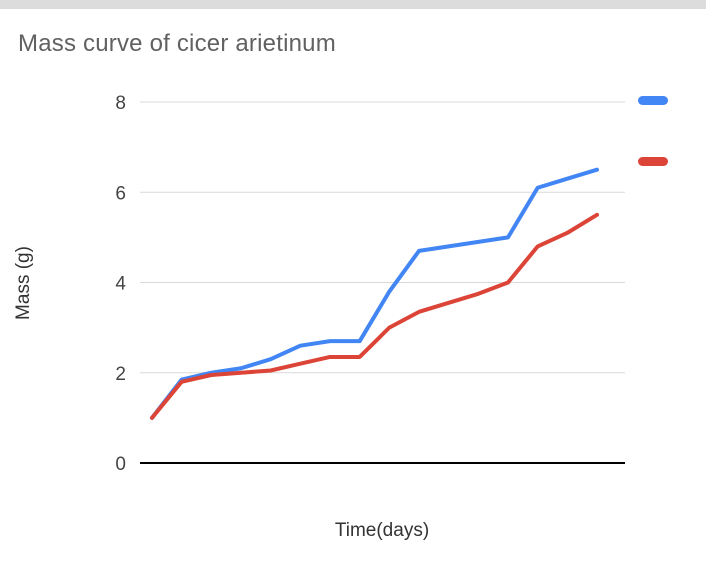 This screenshot has height=580, width=706. What do you see at coordinates (120, 374) in the screenshot?
I see `y-tick-label: 2` at bounding box center [120, 374].